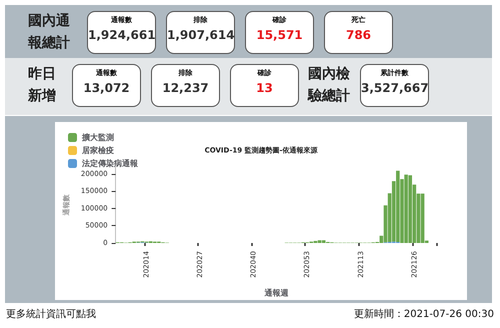  I want to click on text: 12,237, so click(185, 88).